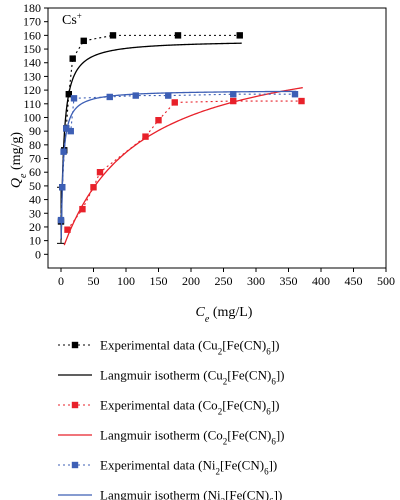 Image resolution: width=400 pixels, height=500 pixels. Describe the element at coordinates (32, 90) in the screenshot. I see `y-tick-label: 120` at that location.